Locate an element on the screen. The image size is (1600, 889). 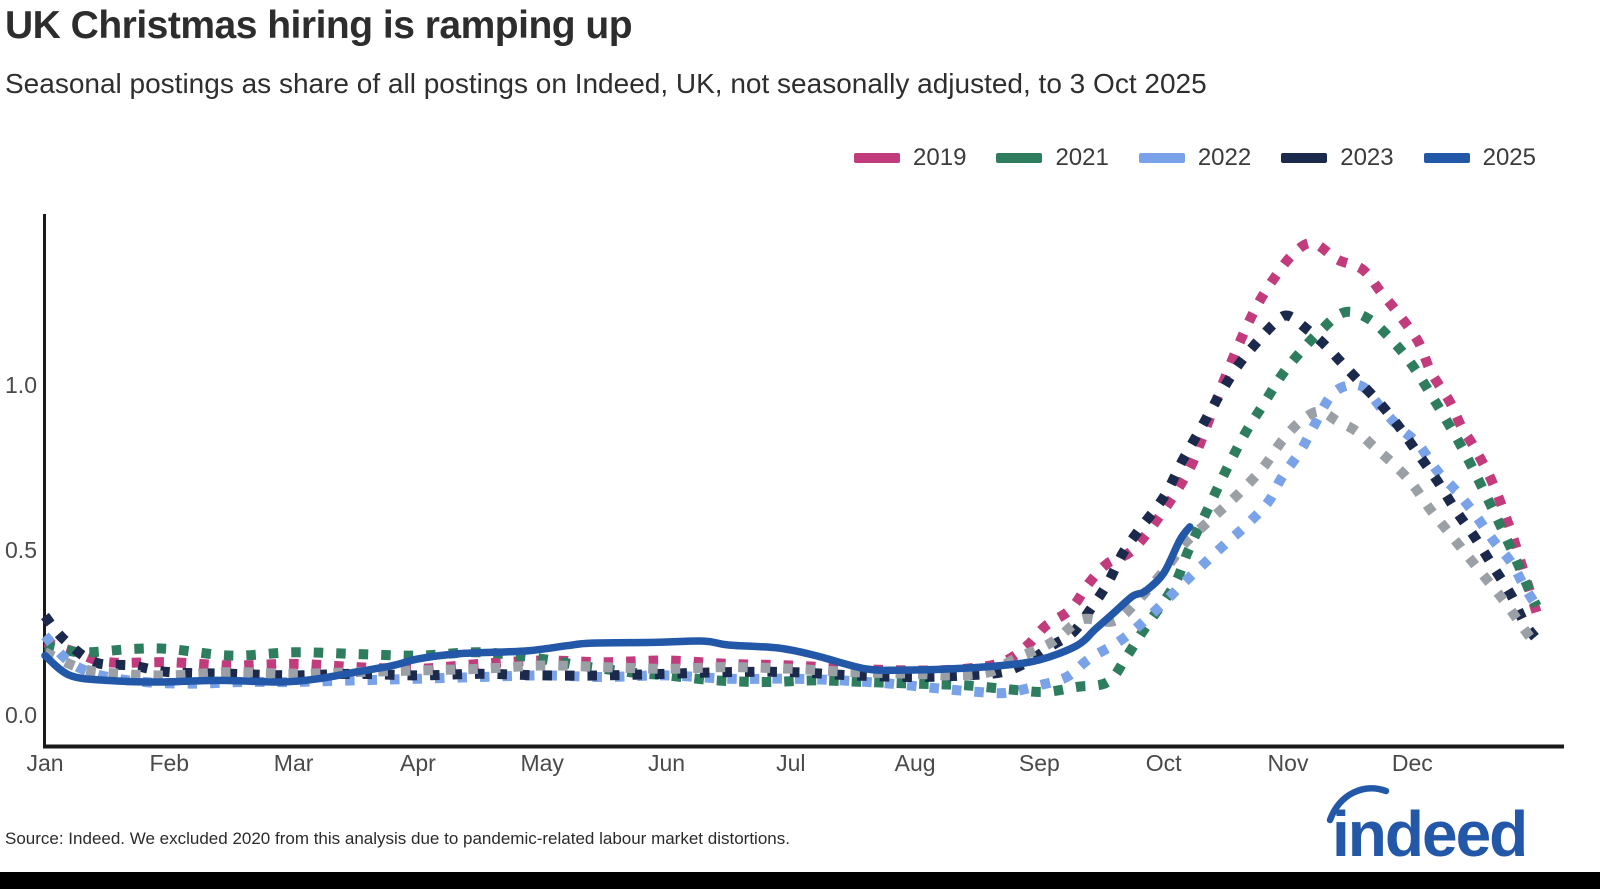
bottom-bar is located at coordinates (800, 880).